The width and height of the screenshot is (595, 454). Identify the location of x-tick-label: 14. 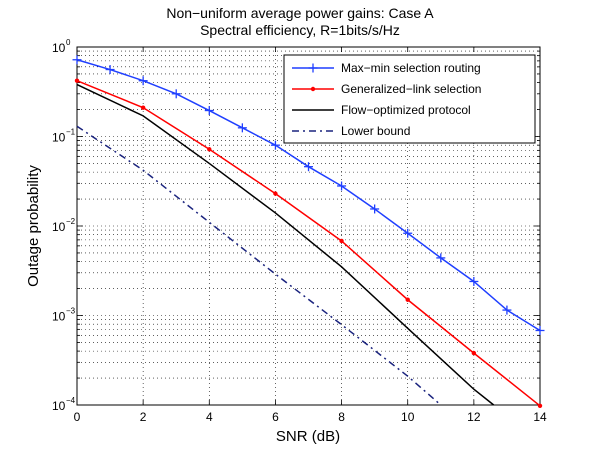
(540, 417).